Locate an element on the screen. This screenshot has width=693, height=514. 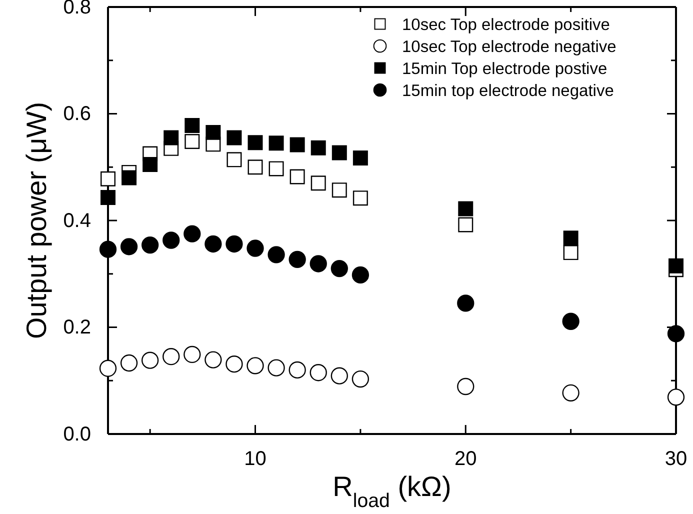
y-tick-label: 0.2 is located at coordinates (77, 327).